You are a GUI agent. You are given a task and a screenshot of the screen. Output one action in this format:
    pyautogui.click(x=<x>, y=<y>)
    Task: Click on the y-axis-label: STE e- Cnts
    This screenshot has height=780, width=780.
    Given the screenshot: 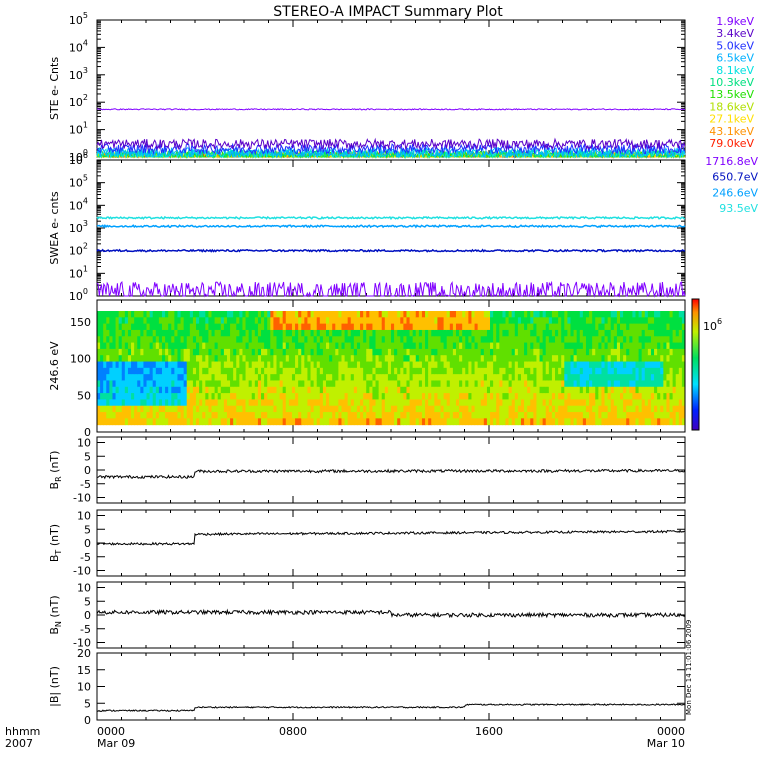 What is the action you would take?
    pyautogui.click(x=54, y=88)
    